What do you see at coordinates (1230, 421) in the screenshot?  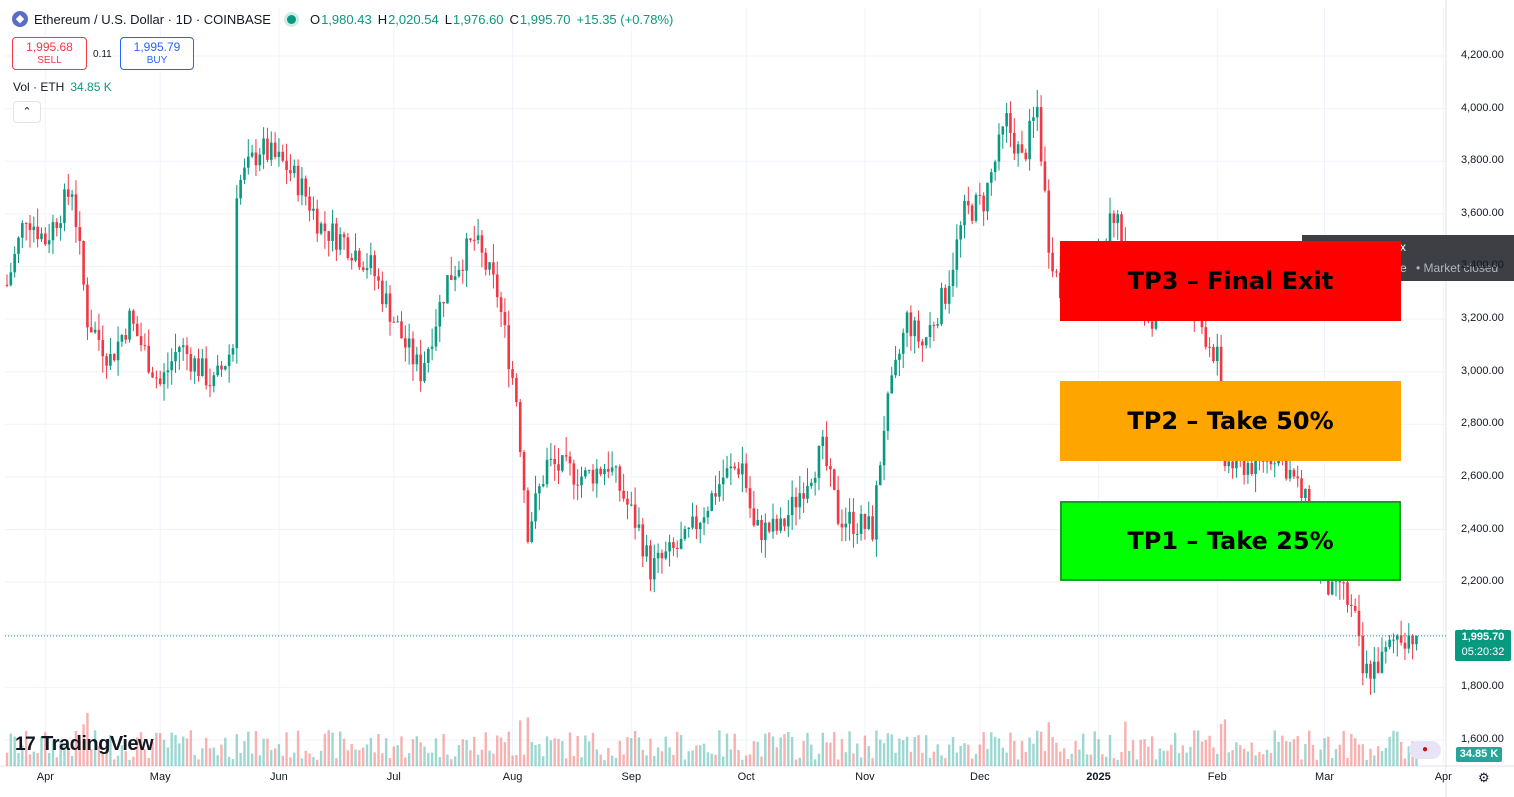 I see `tp2-box: TP2 – Take 50%` at bounding box center [1230, 421].